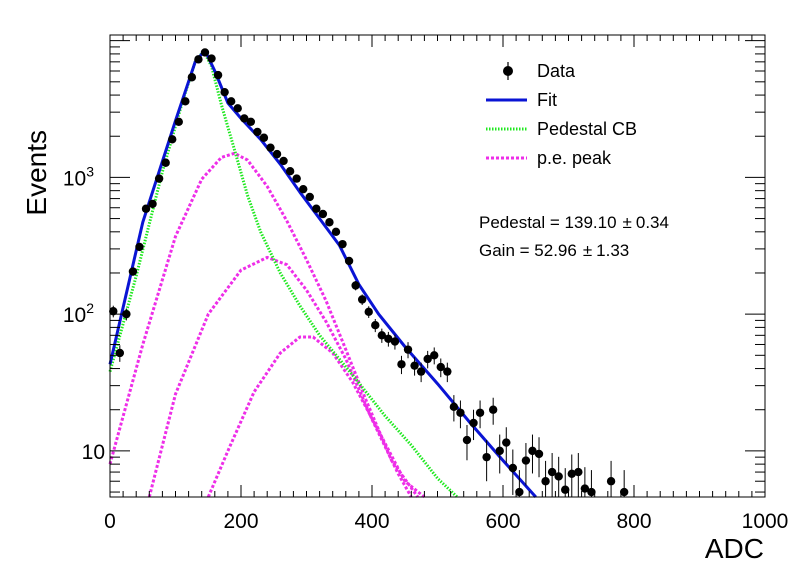  I want to click on x-tick-label: 1000, so click(765, 521).